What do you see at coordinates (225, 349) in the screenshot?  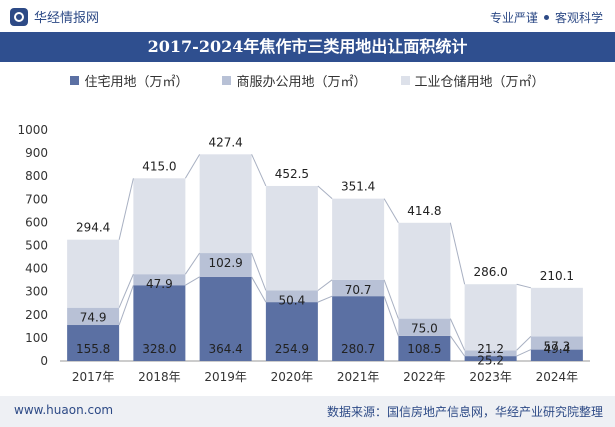 I see `data-label-residential: 364.4` at bounding box center [225, 349].